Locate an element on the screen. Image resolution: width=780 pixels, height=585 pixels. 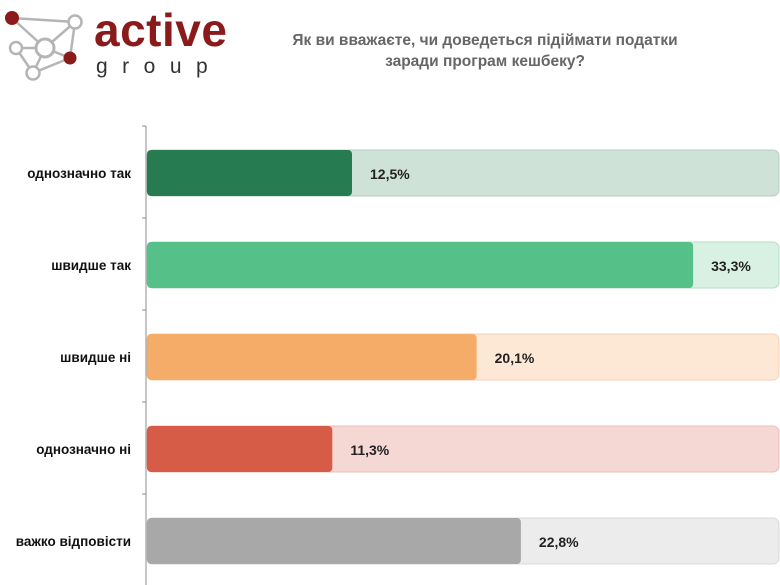
data-label: 11,3% is located at coordinates (369, 450).